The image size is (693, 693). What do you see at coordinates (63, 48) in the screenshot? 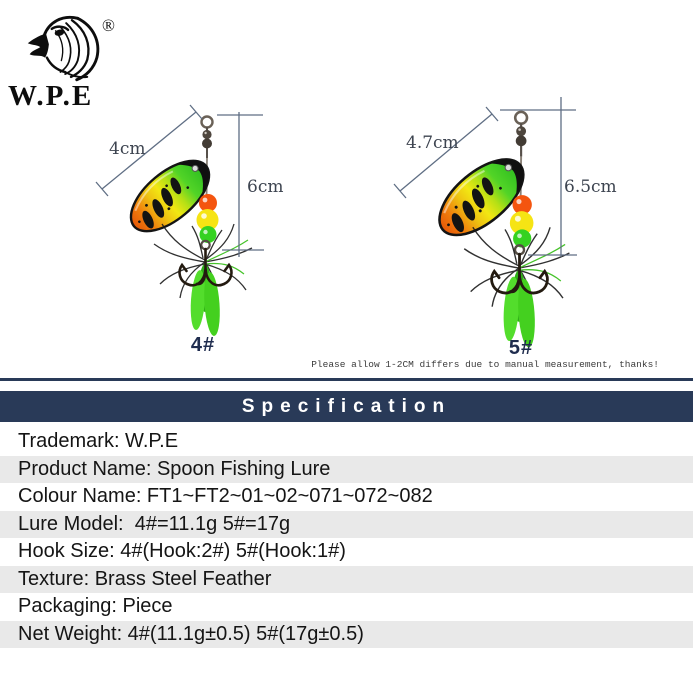
I see `eagle-icon` at bounding box center [63, 48].